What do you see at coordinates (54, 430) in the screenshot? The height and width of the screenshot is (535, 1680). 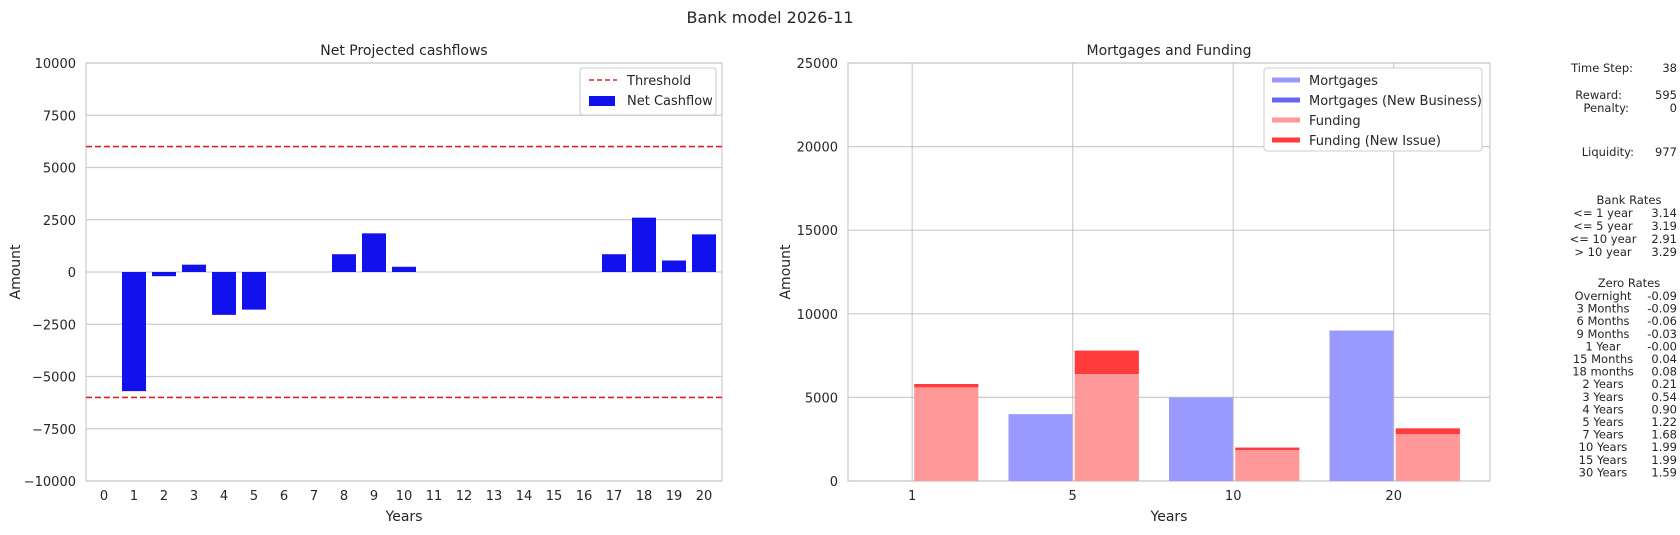 I see `cashflow-y-tick-label: −7500` at bounding box center [54, 430].